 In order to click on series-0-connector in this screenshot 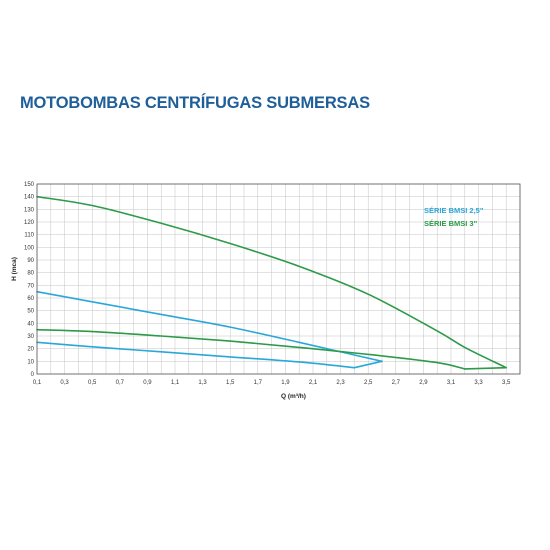, I will do `click(368, 364)`.